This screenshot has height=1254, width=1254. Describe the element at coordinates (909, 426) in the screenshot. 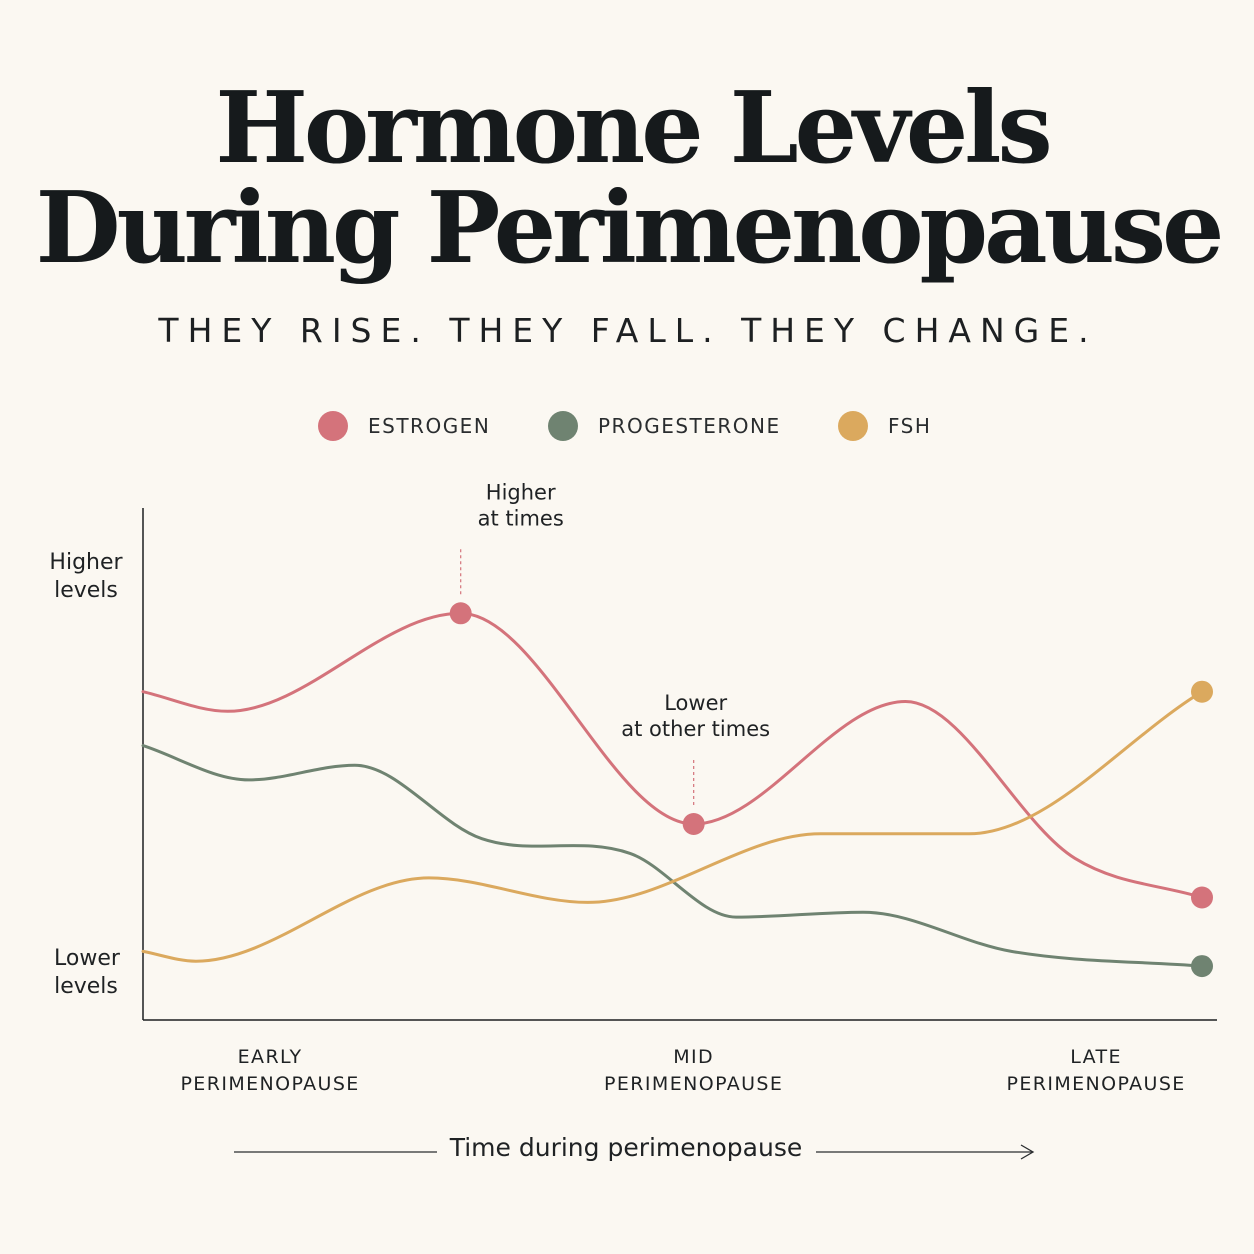

I see `legend-label-fsh: FSH` at that location.